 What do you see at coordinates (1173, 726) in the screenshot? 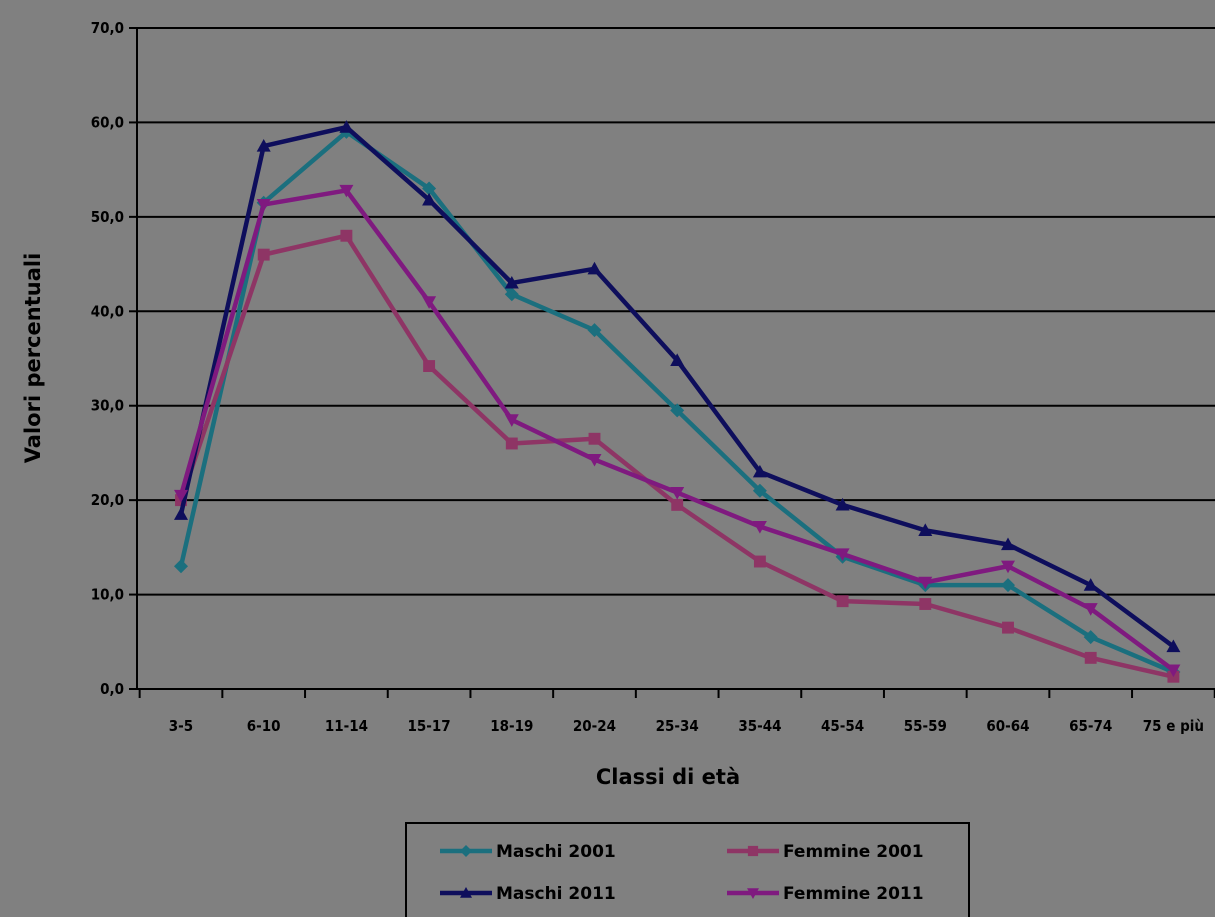
I see `x-tick-label: 75 e più` at bounding box center [1173, 726].